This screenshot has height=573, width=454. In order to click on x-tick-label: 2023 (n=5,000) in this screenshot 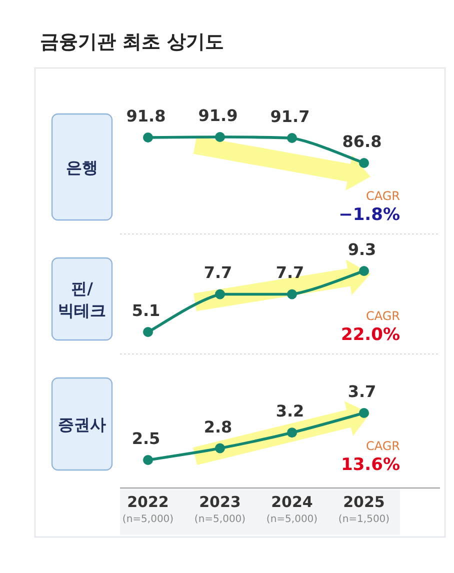, I will do `click(220, 510)`.